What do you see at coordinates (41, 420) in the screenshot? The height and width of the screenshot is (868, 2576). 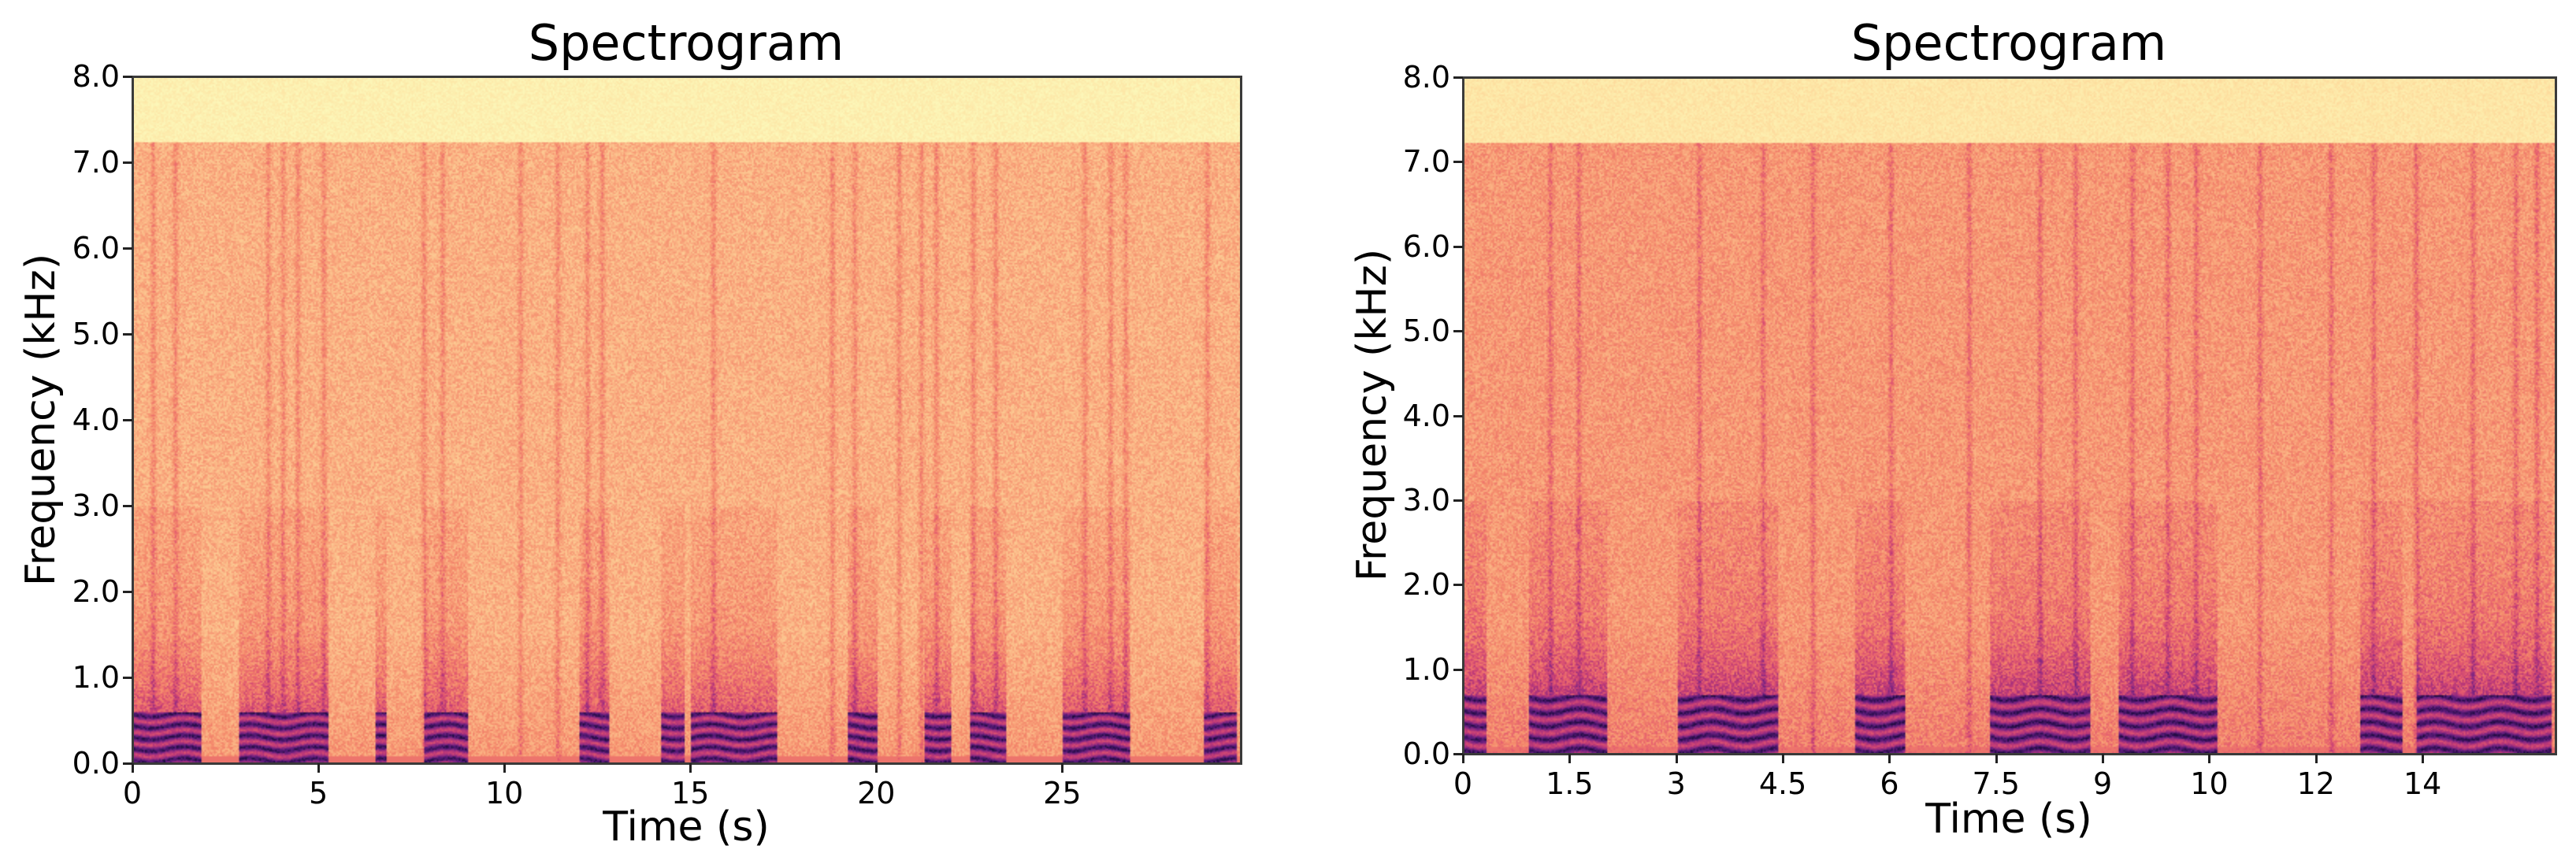 I see `y-axis-label-left: Frequency (kHz)` at bounding box center [41, 420].